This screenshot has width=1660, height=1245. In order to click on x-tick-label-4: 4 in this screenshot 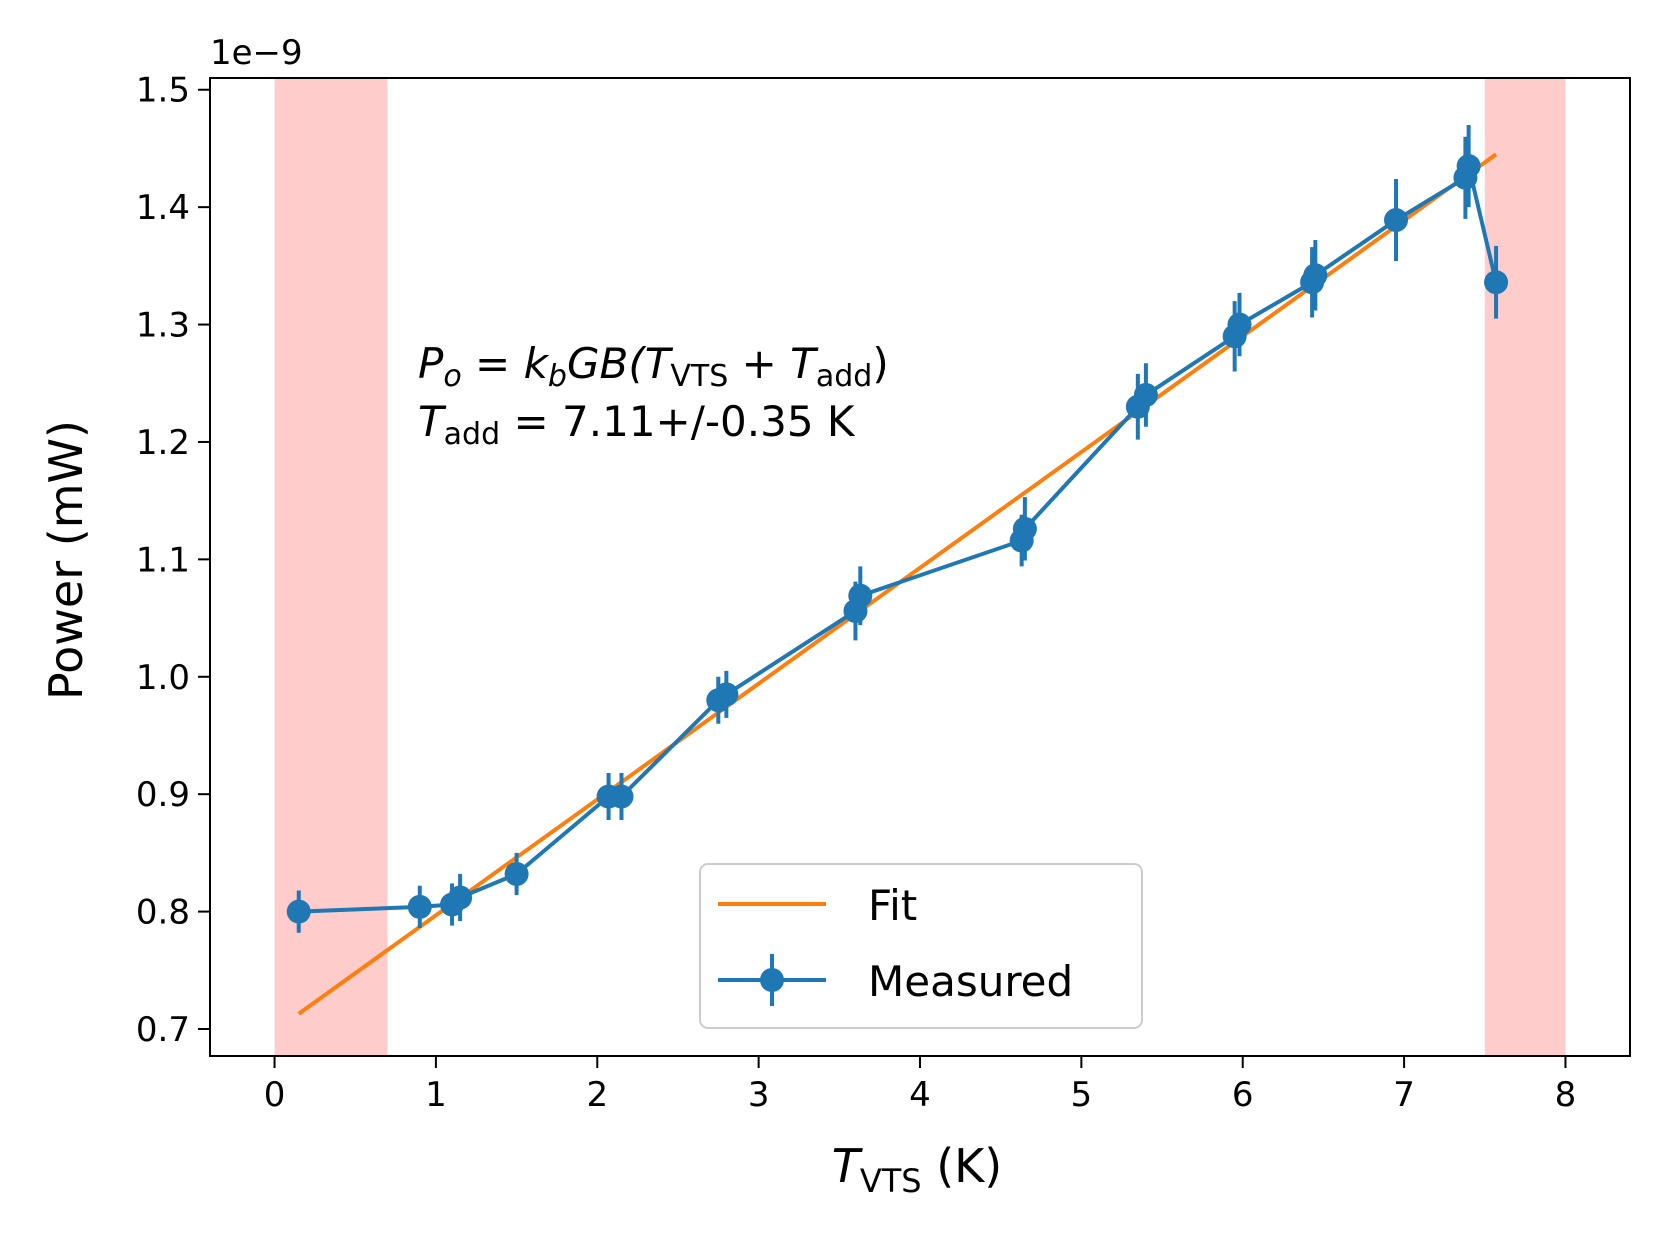, I will do `click(920, 1095)`.